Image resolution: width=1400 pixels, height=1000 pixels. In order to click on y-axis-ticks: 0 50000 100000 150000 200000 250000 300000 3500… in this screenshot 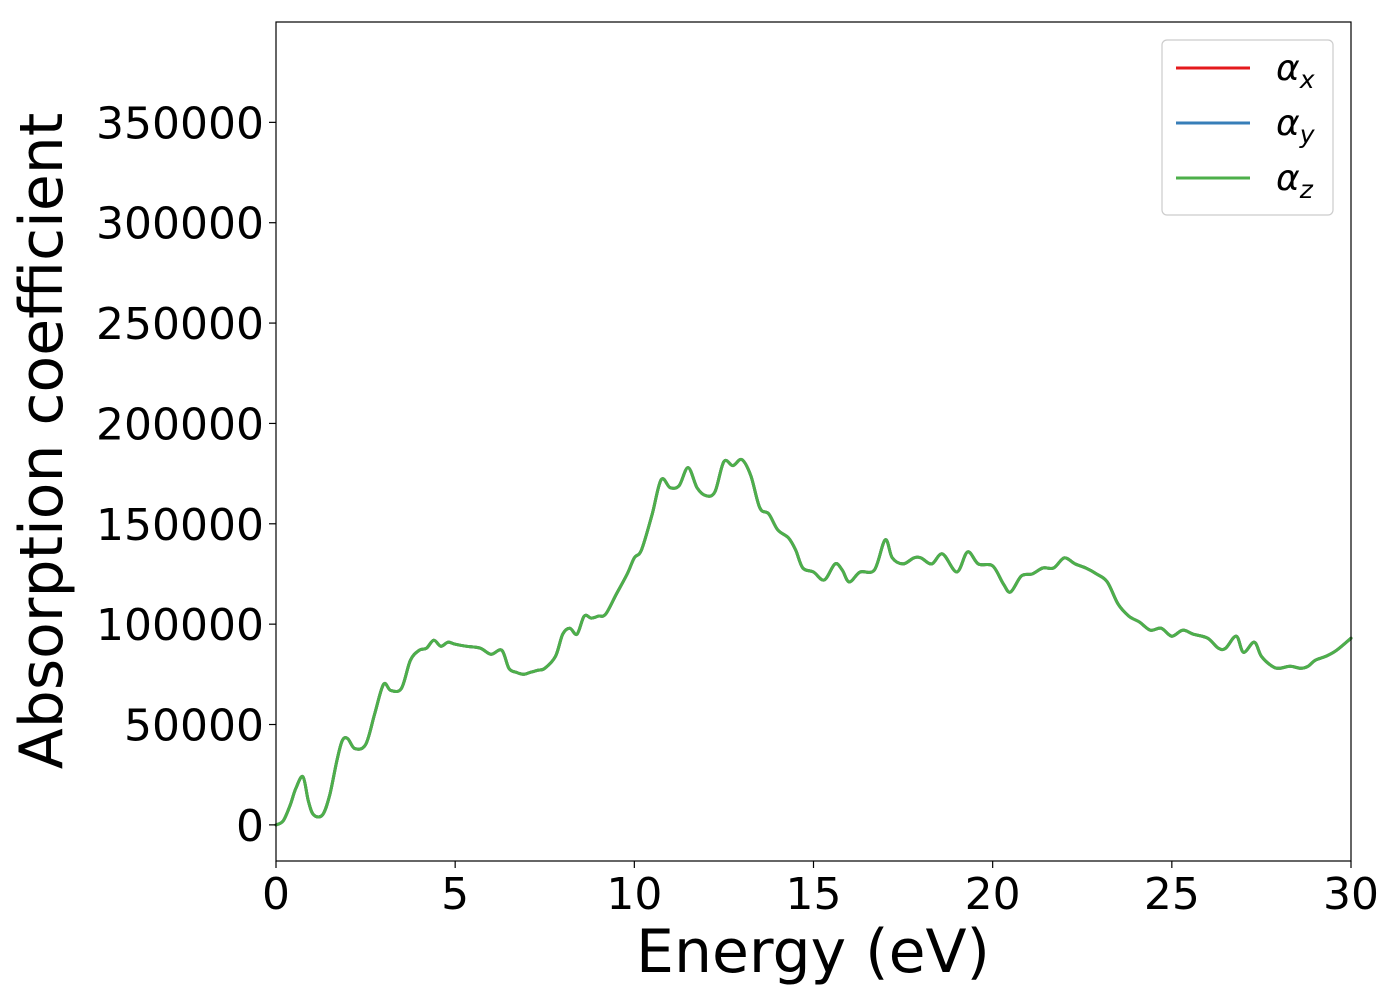, I will do `click(186, 475)`.